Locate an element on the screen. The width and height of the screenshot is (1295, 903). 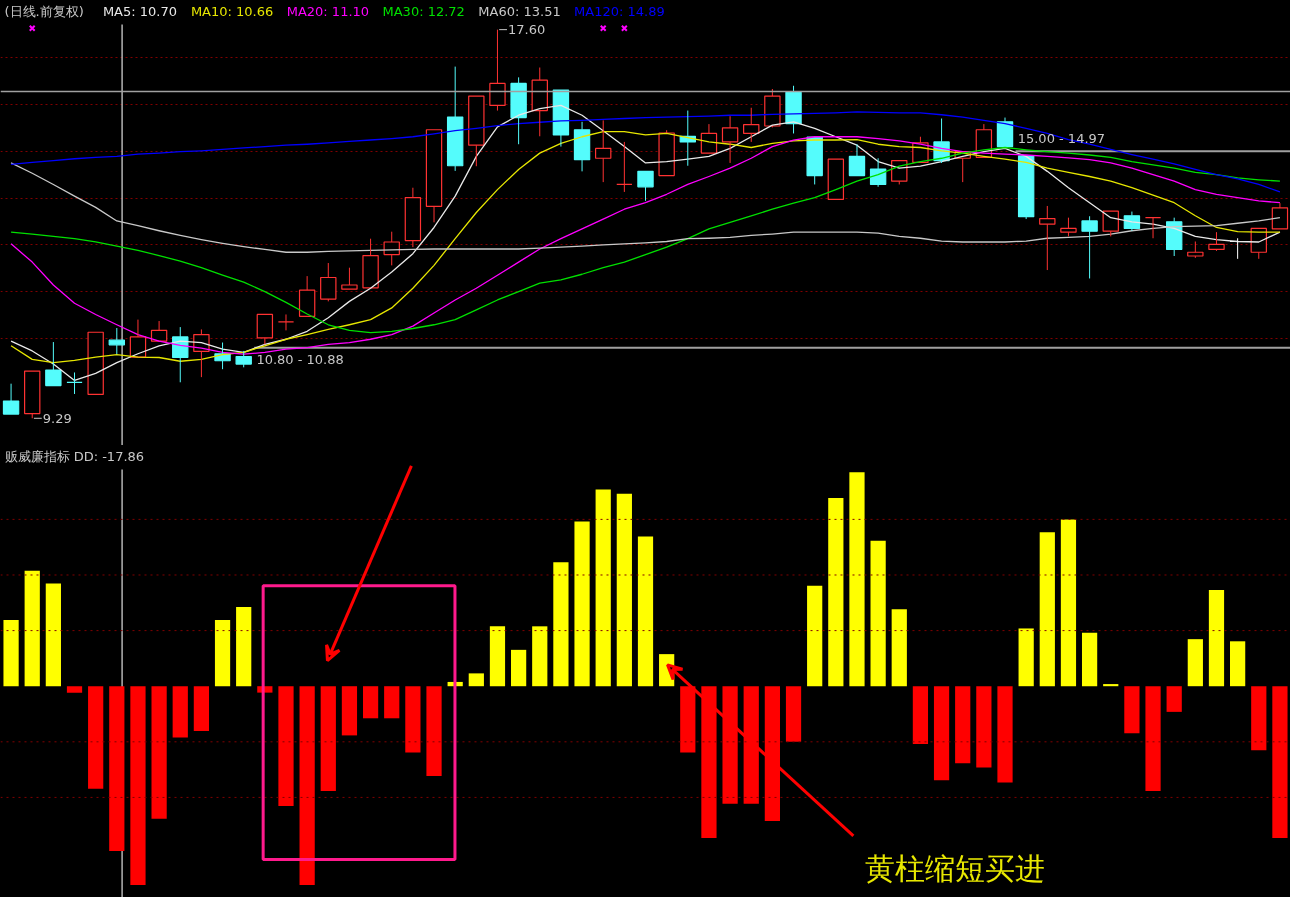
ref-line-label: 10.80 - 10.88 is located at coordinates (300, 359).